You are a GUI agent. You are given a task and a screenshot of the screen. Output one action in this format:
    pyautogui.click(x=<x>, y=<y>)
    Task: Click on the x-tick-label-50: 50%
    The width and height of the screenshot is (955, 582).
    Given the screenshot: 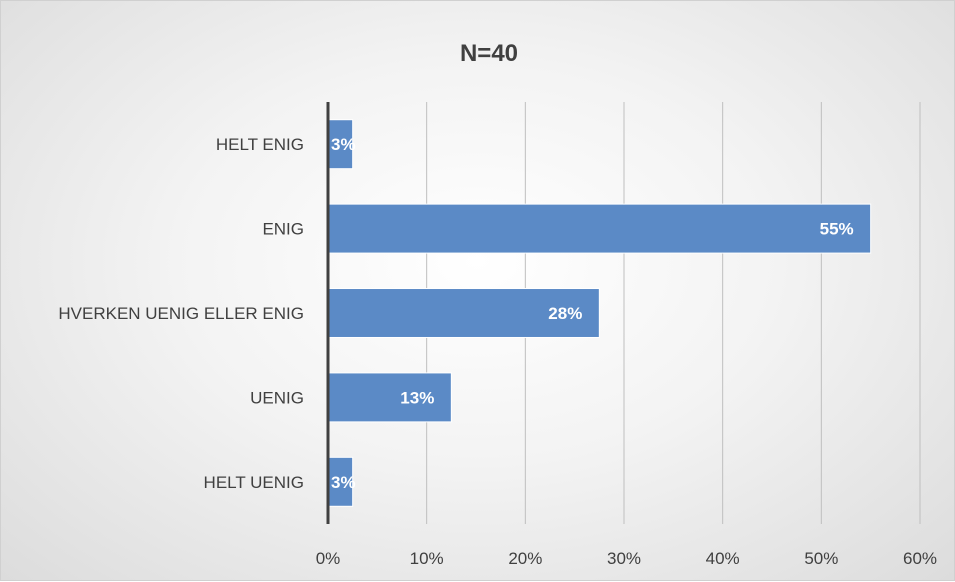 What is the action you would take?
    pyautogui.click(x=821, y=558)
    